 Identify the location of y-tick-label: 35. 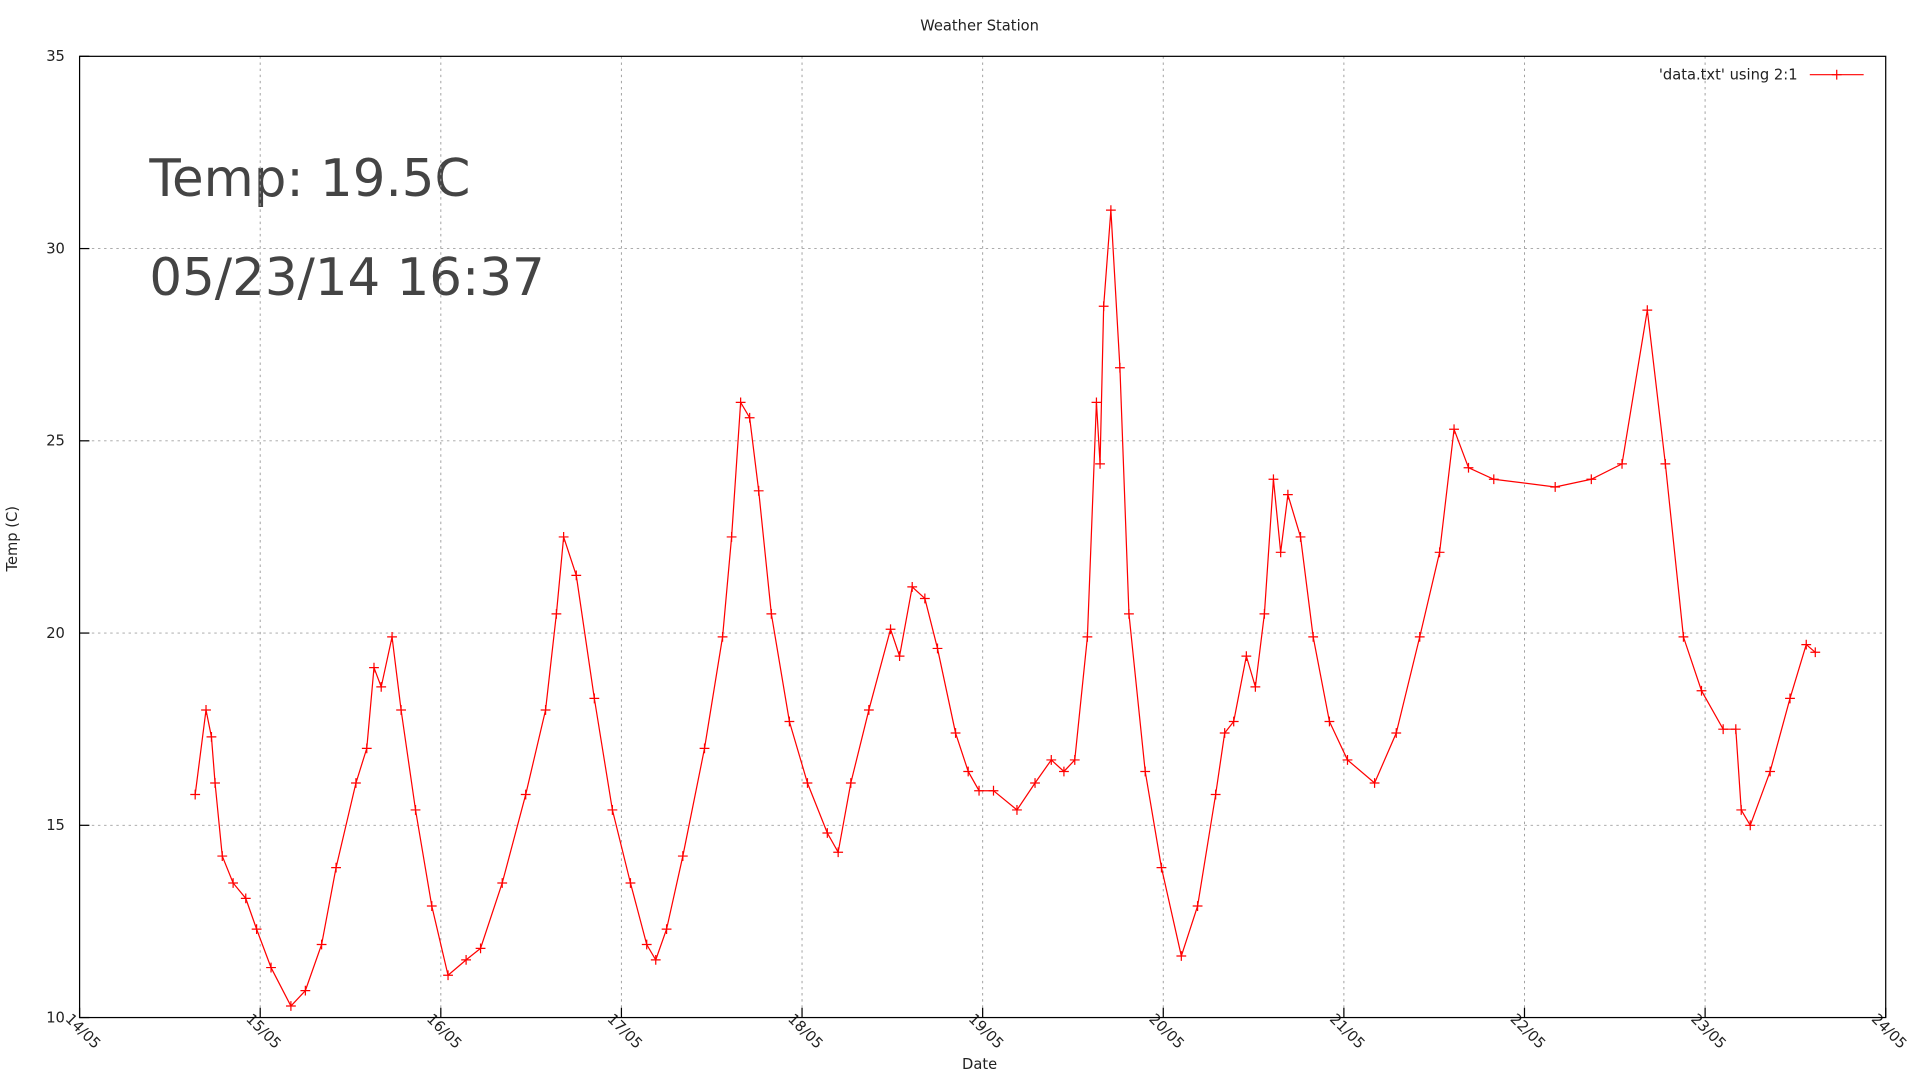
(55, 56).